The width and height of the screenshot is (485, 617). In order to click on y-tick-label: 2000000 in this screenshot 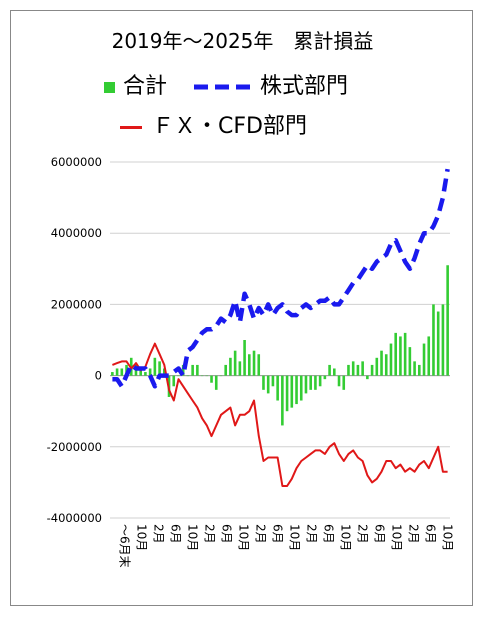, I will do `click(76, 304)`.